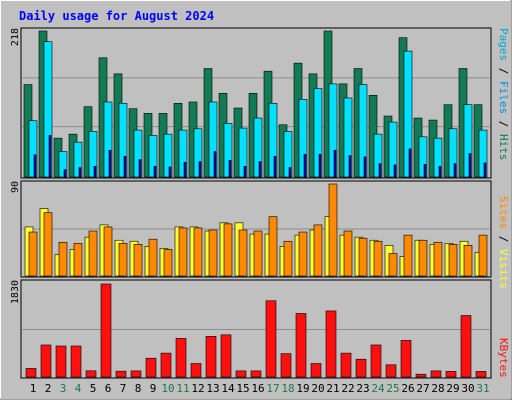 This screenshot has width=512, height=400. What do you see at coordinates (467, 388) in the screenshot?
I see `x-tick-label: 30` at bounding box center [467, 388].